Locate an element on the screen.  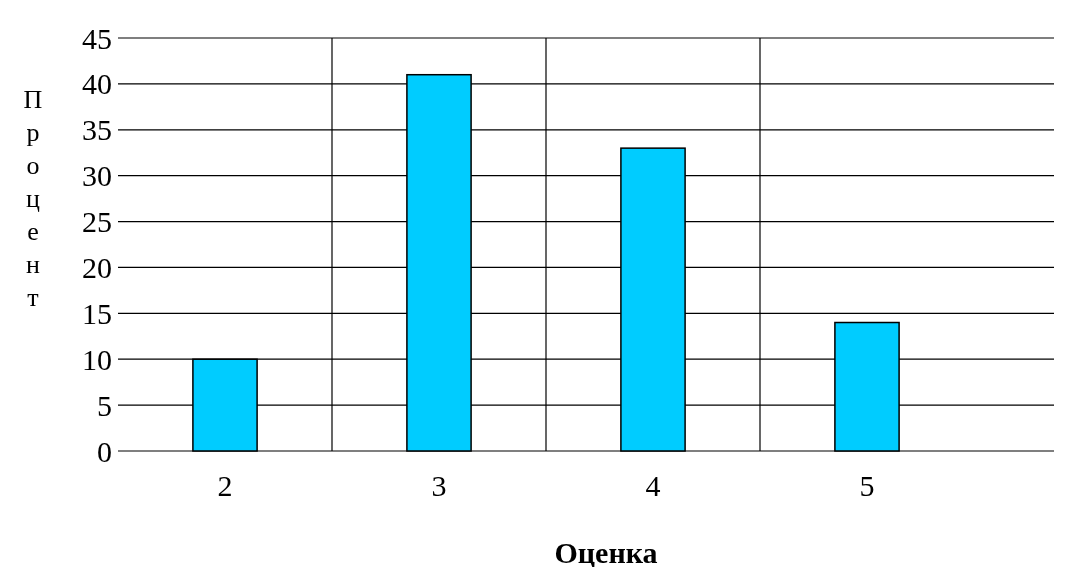
y-tick-label: 10 is located at coordinates (97, 359).